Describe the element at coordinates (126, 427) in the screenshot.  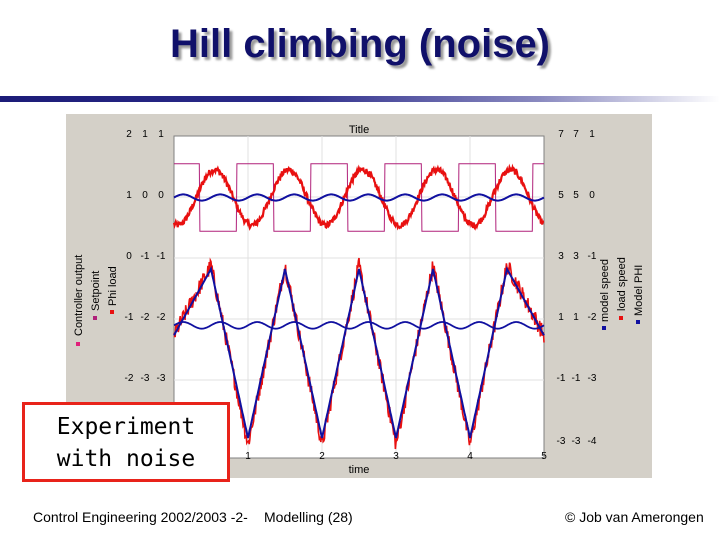
I see `callout-line-1: Experiment` at that location.